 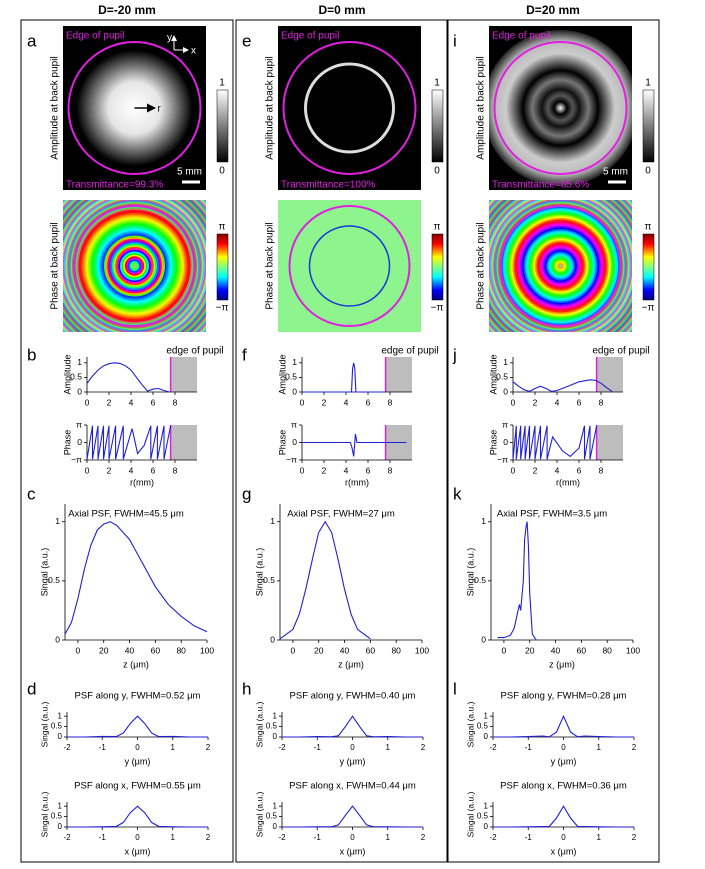 What do you see at coordinates (246, 493) in the screenshot?
I see `panel-letter: g` at bounding box center [246, 493].